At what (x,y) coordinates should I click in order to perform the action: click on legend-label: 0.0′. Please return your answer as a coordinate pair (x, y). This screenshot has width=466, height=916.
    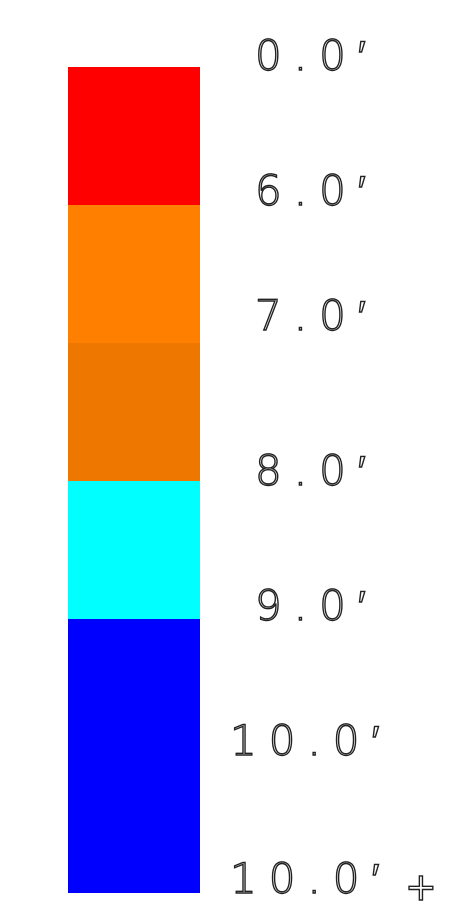
    Looking at the image, I should click on (316, 55).